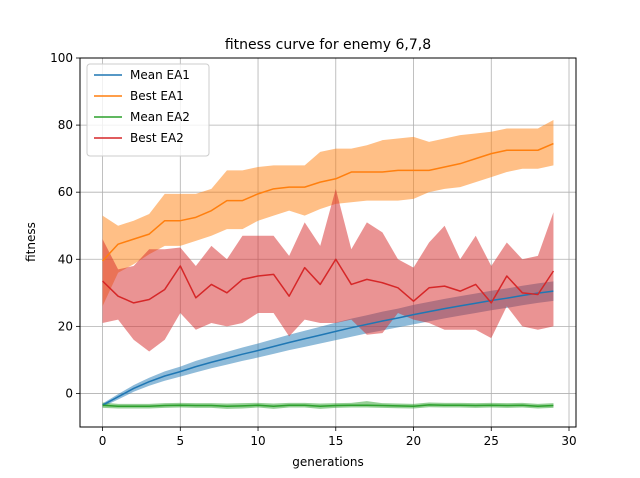  What do you see at coordinates (157, 138) in the screenshot?
I see `legend-label-best-ea2: Best EA2` at bounding box center [157, 138].